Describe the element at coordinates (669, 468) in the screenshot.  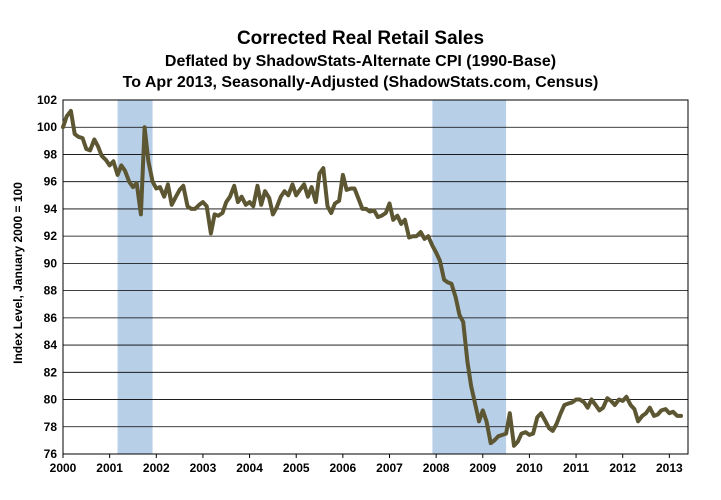
I see `x-tick-2013: 2013` at that location.